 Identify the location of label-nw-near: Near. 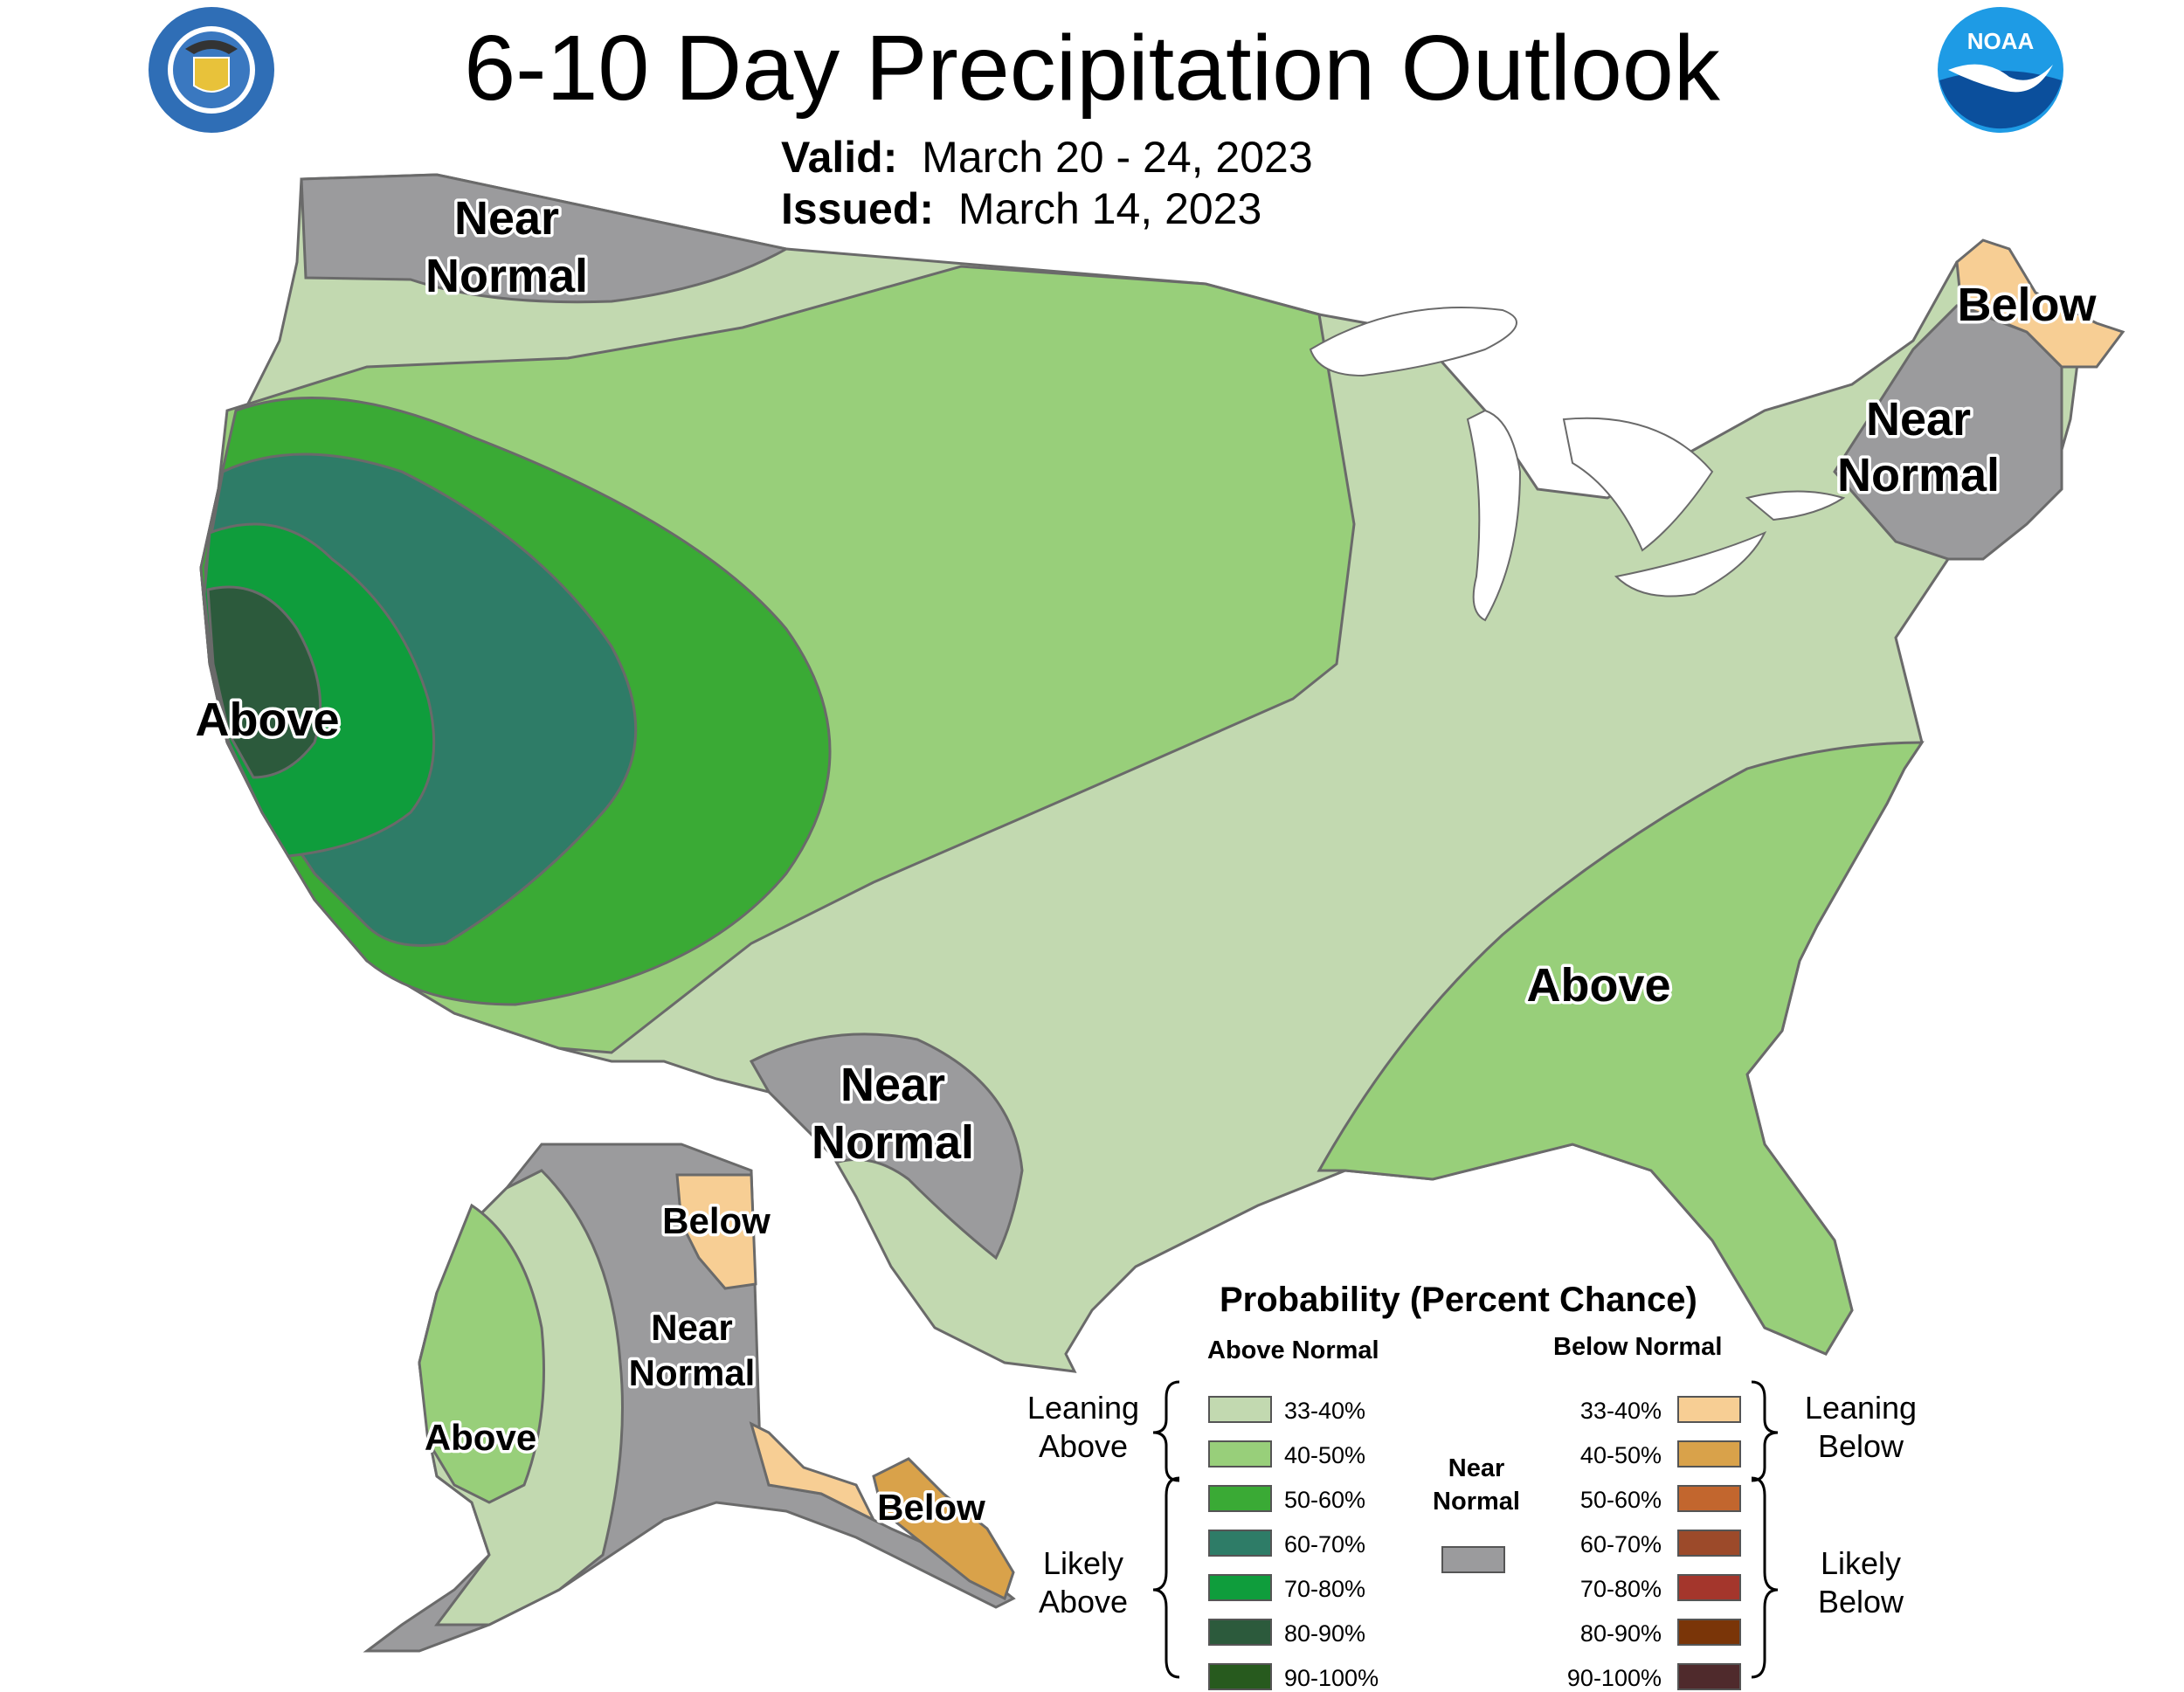
(506, 218).